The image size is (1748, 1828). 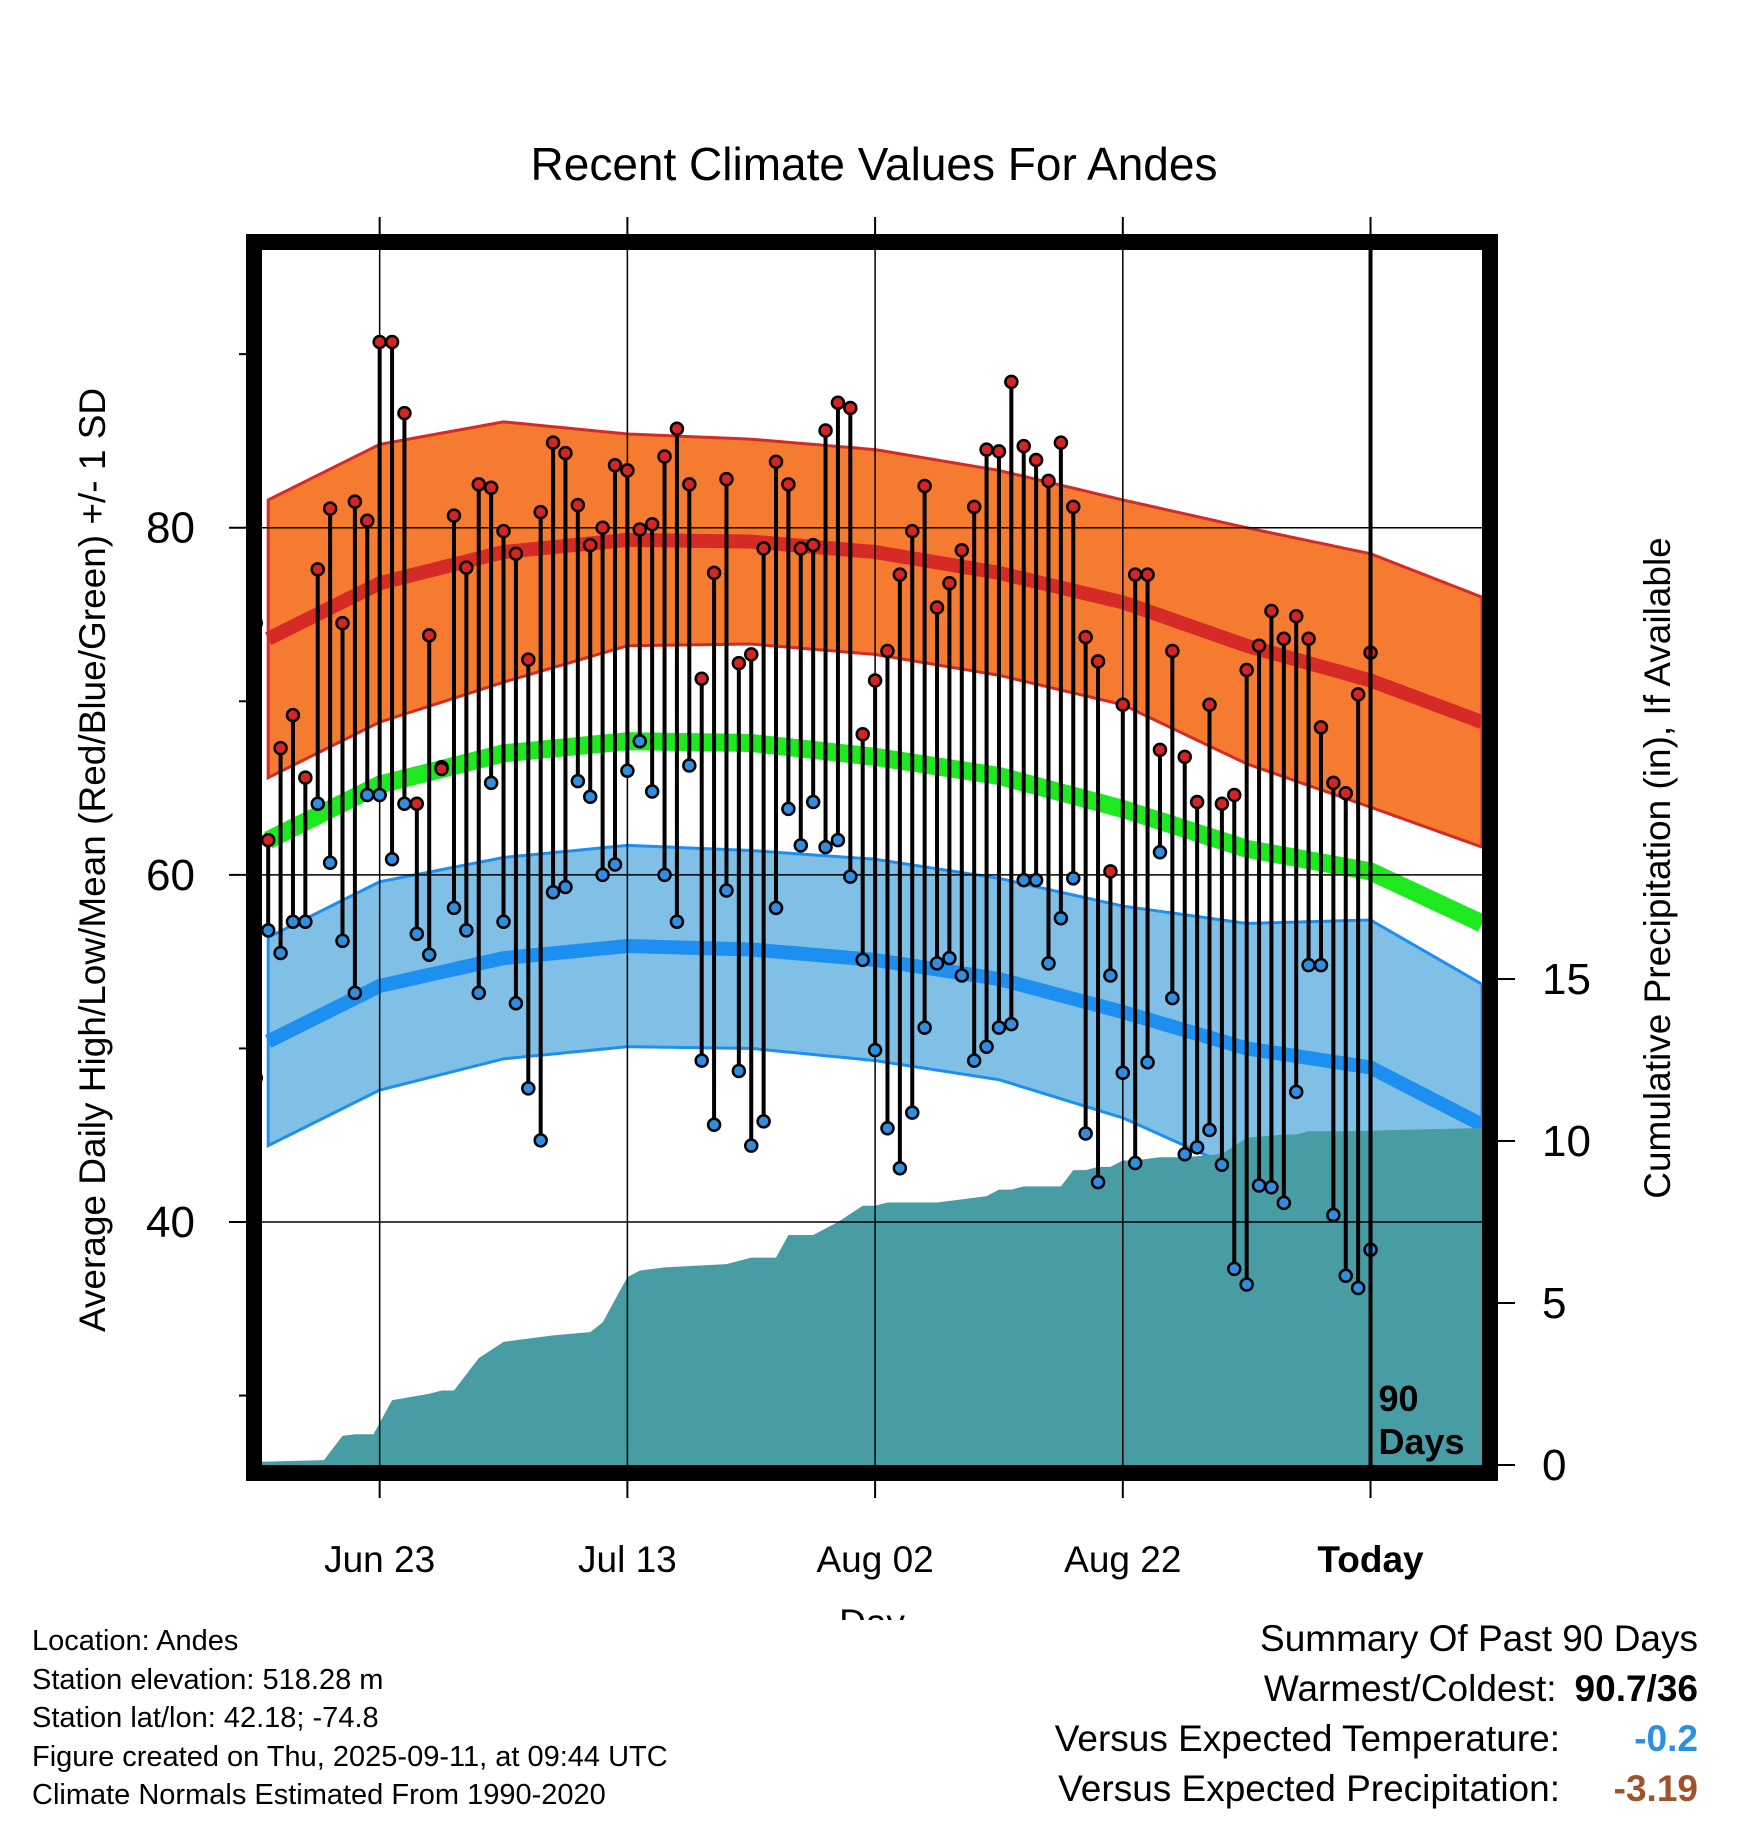 What do you see at coordinates (208, 1679) in the screenshot?
I see `elevation-text: Station elevation: 518.28 m` at bounding box center [208, 1679].